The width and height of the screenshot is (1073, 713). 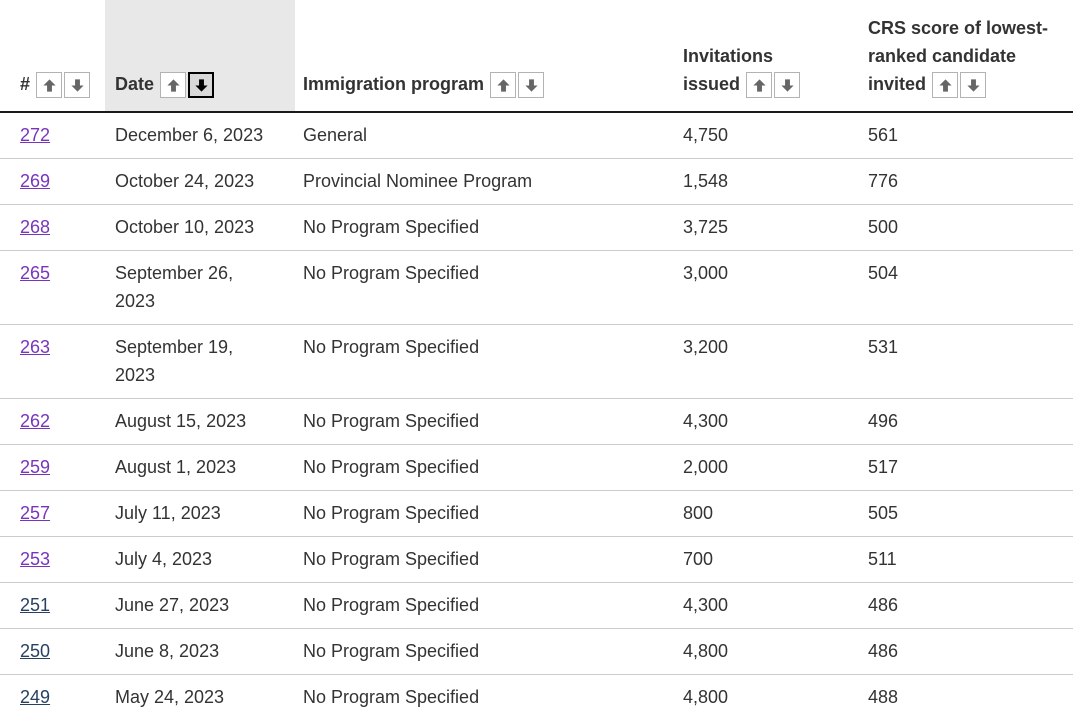 I want to click on draw-number-link: 249, so click(x=35, y=697).